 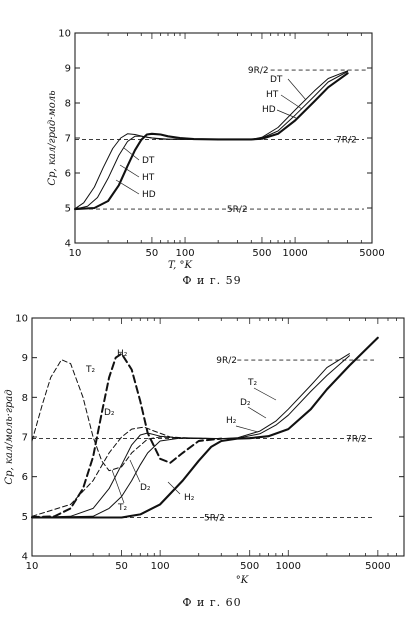 What do you see at coordinates (211, 280) in the screenshot?
I see `figure-caption: Ф и г. 59` at bounding box center [211, 280].